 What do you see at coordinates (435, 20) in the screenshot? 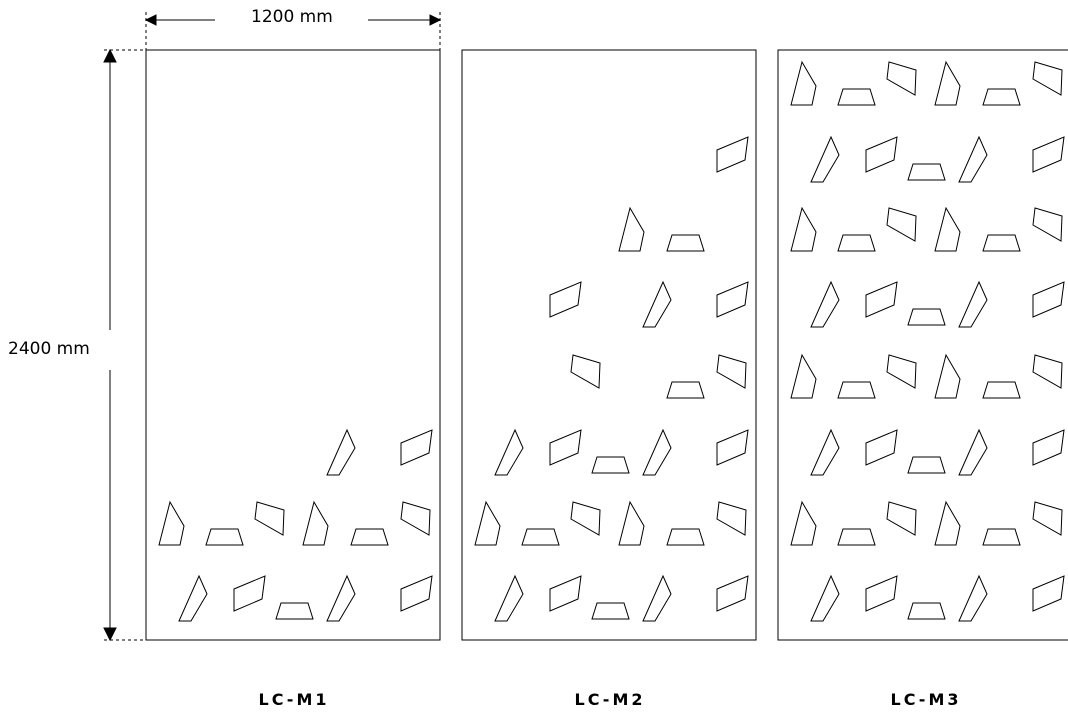
I see `width-arrow-right` at bounding box center [435, 20].